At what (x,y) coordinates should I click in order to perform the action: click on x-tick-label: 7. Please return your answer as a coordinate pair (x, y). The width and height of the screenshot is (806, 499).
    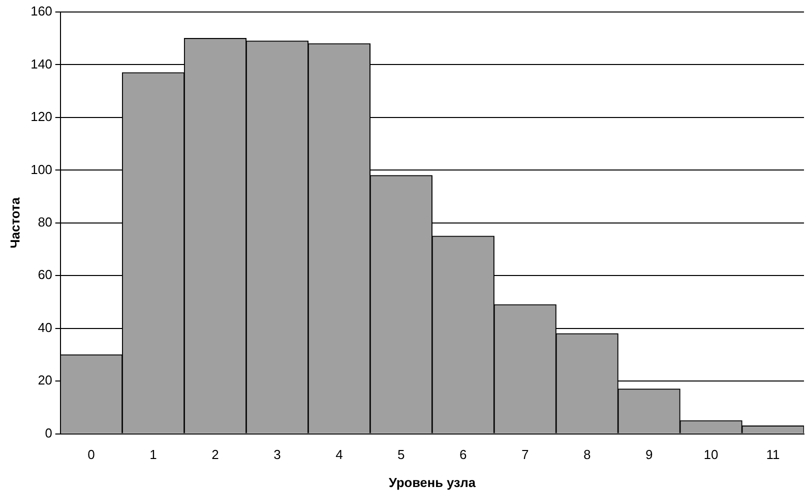
    Looking at the image, I should click on (525, 454).